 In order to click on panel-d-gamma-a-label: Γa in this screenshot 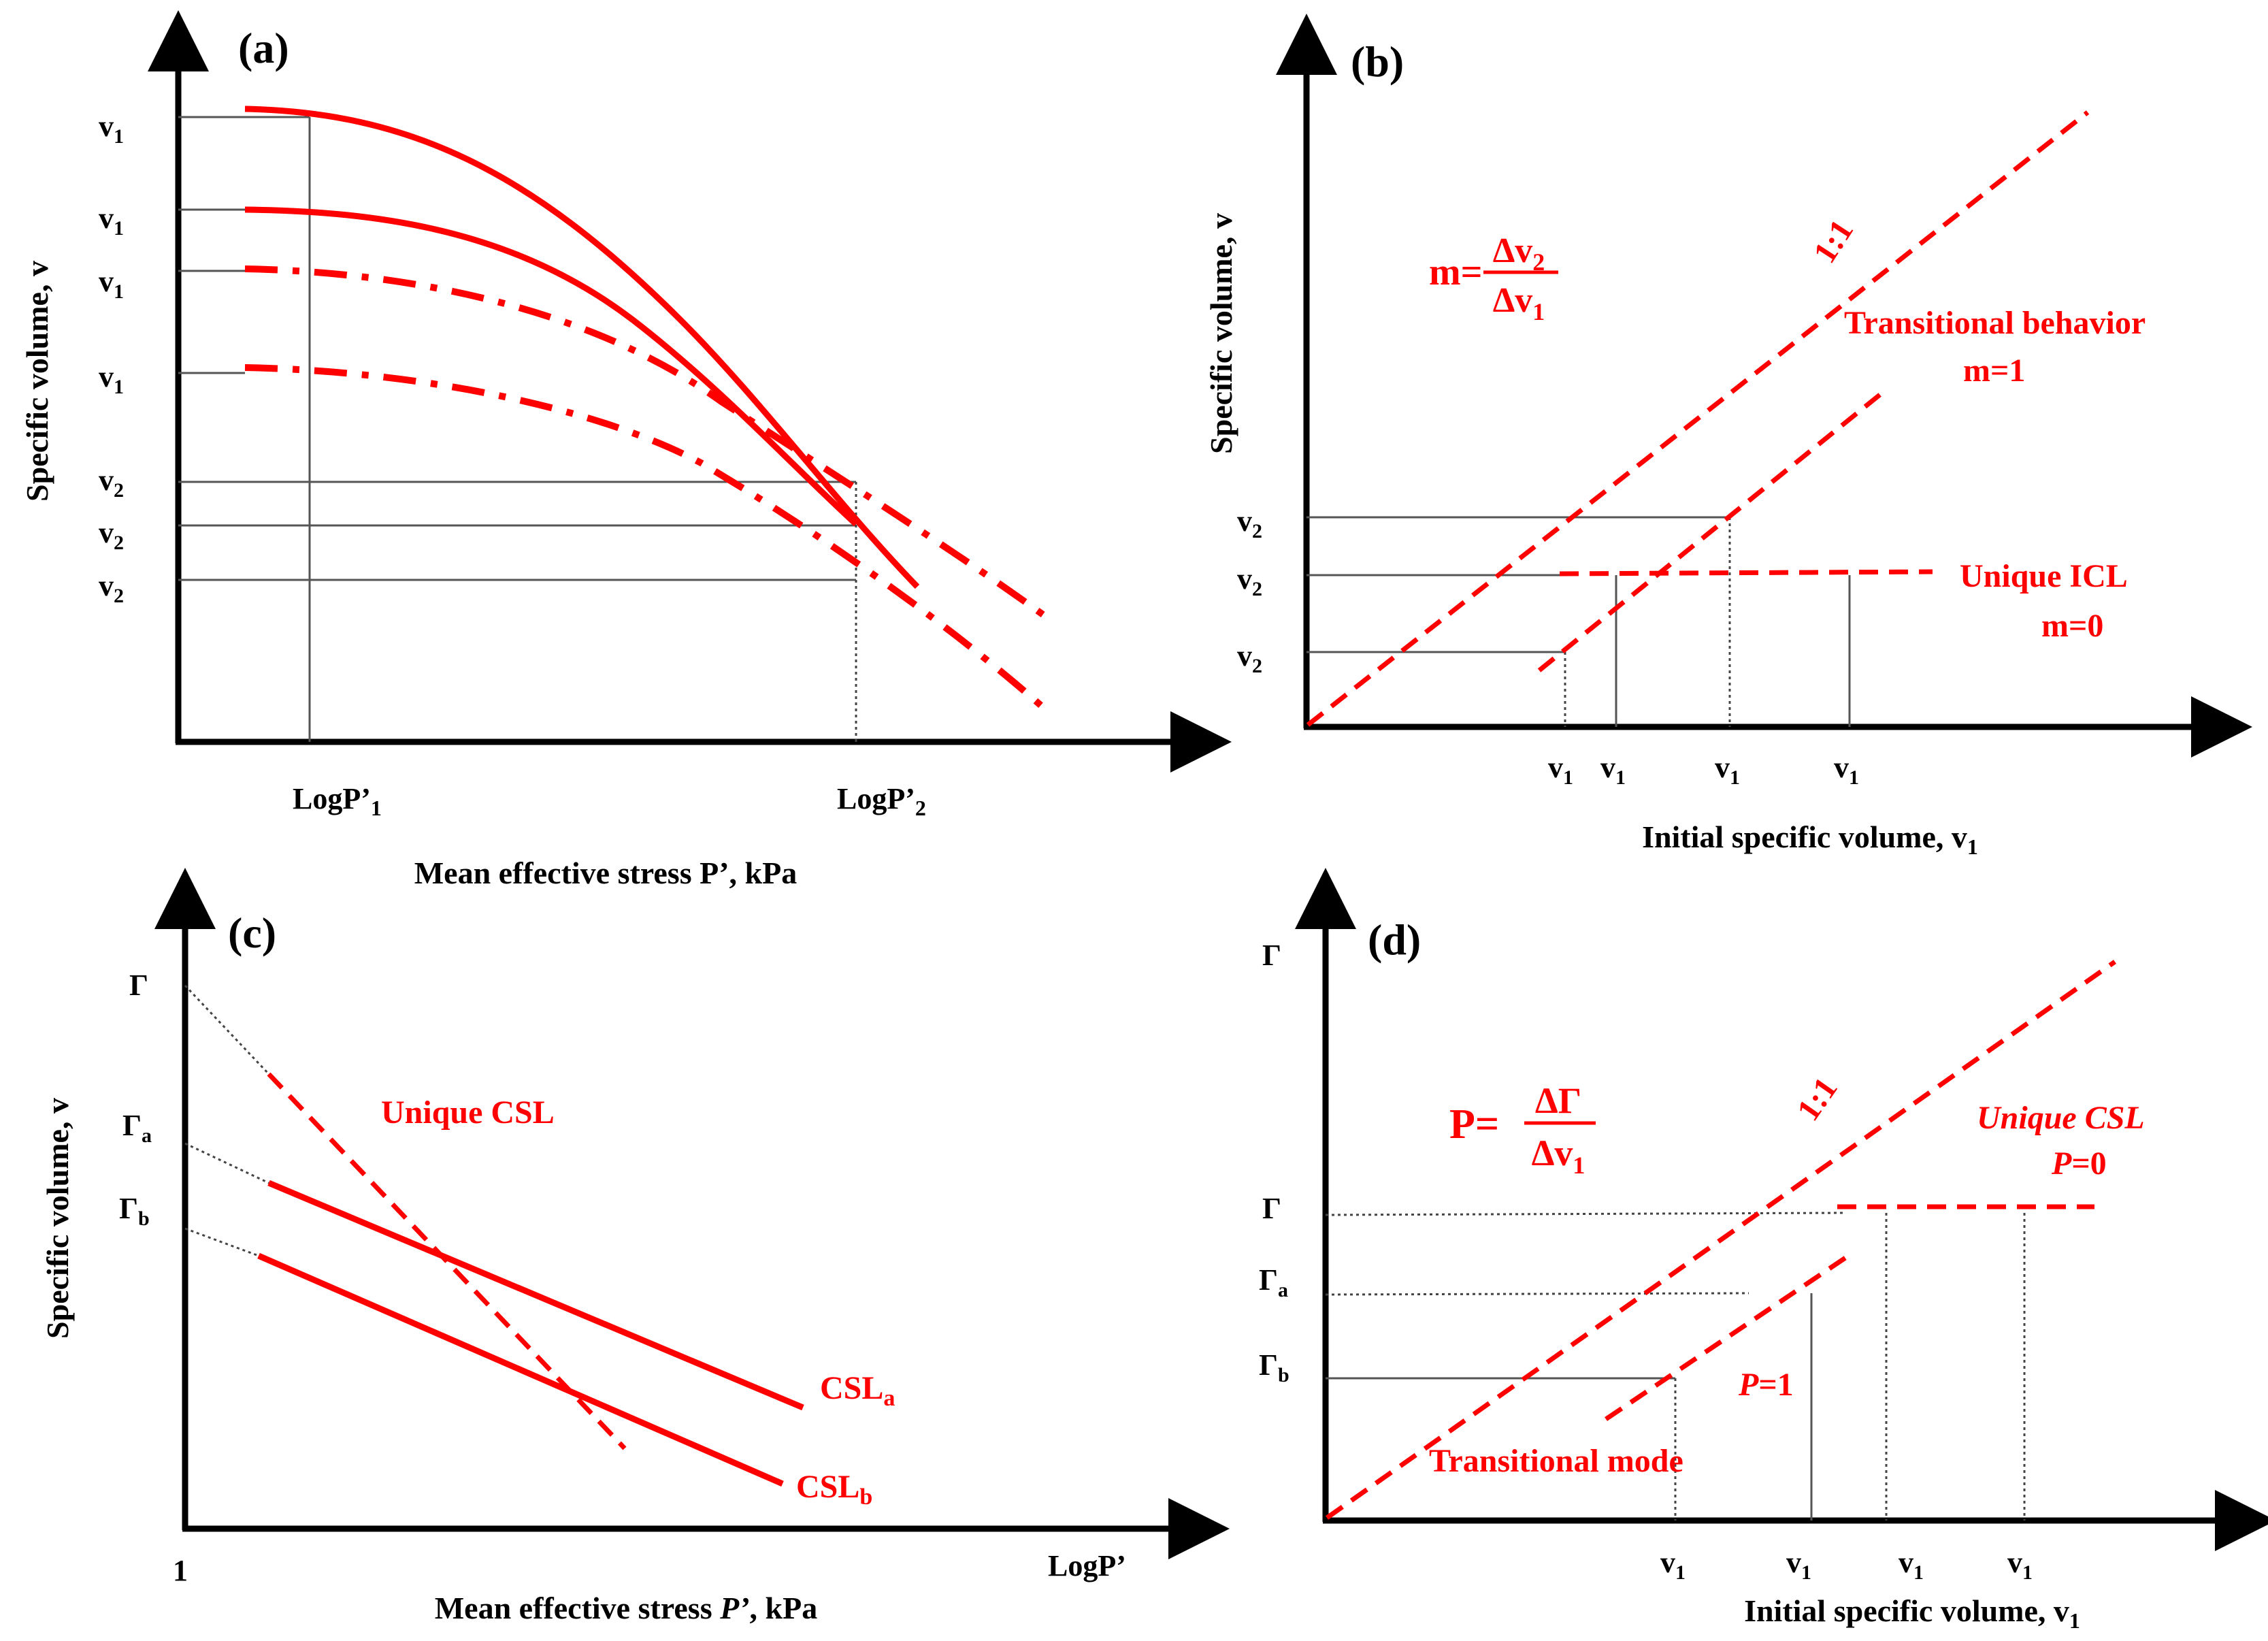, I will do `click(1273, 1282)`.